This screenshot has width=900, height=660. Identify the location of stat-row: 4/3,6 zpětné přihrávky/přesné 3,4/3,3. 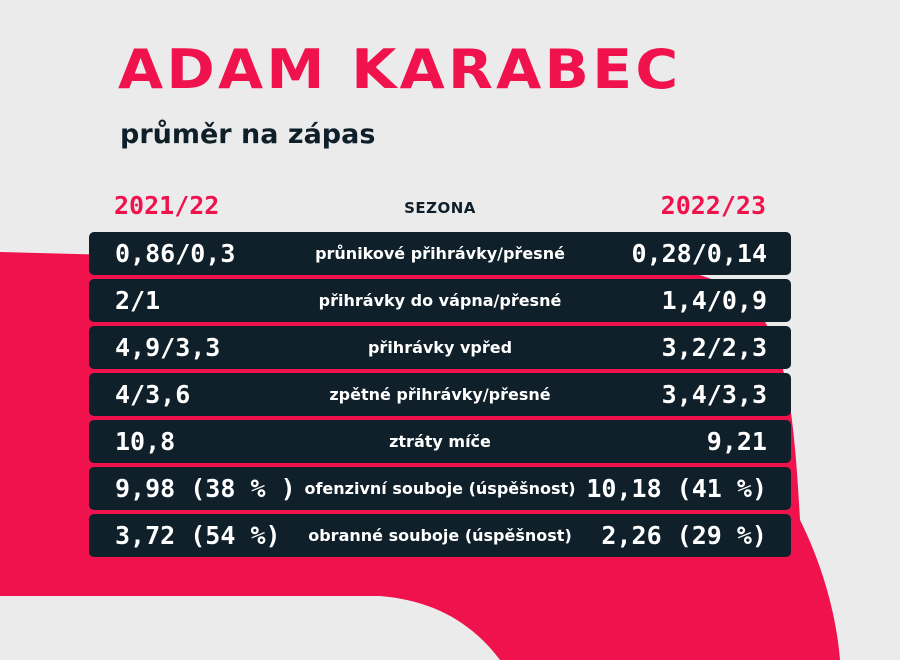
(440, 394).